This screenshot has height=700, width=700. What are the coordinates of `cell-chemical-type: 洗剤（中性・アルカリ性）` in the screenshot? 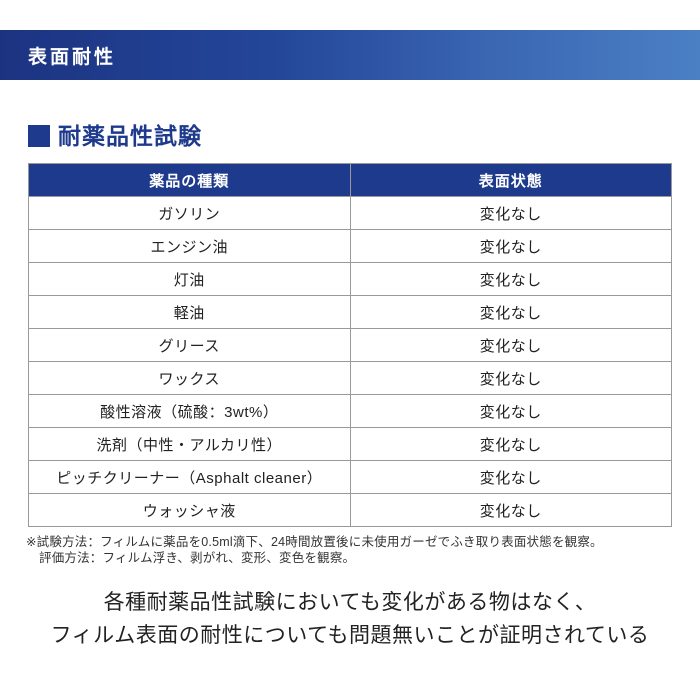 It's located at (189, 444).